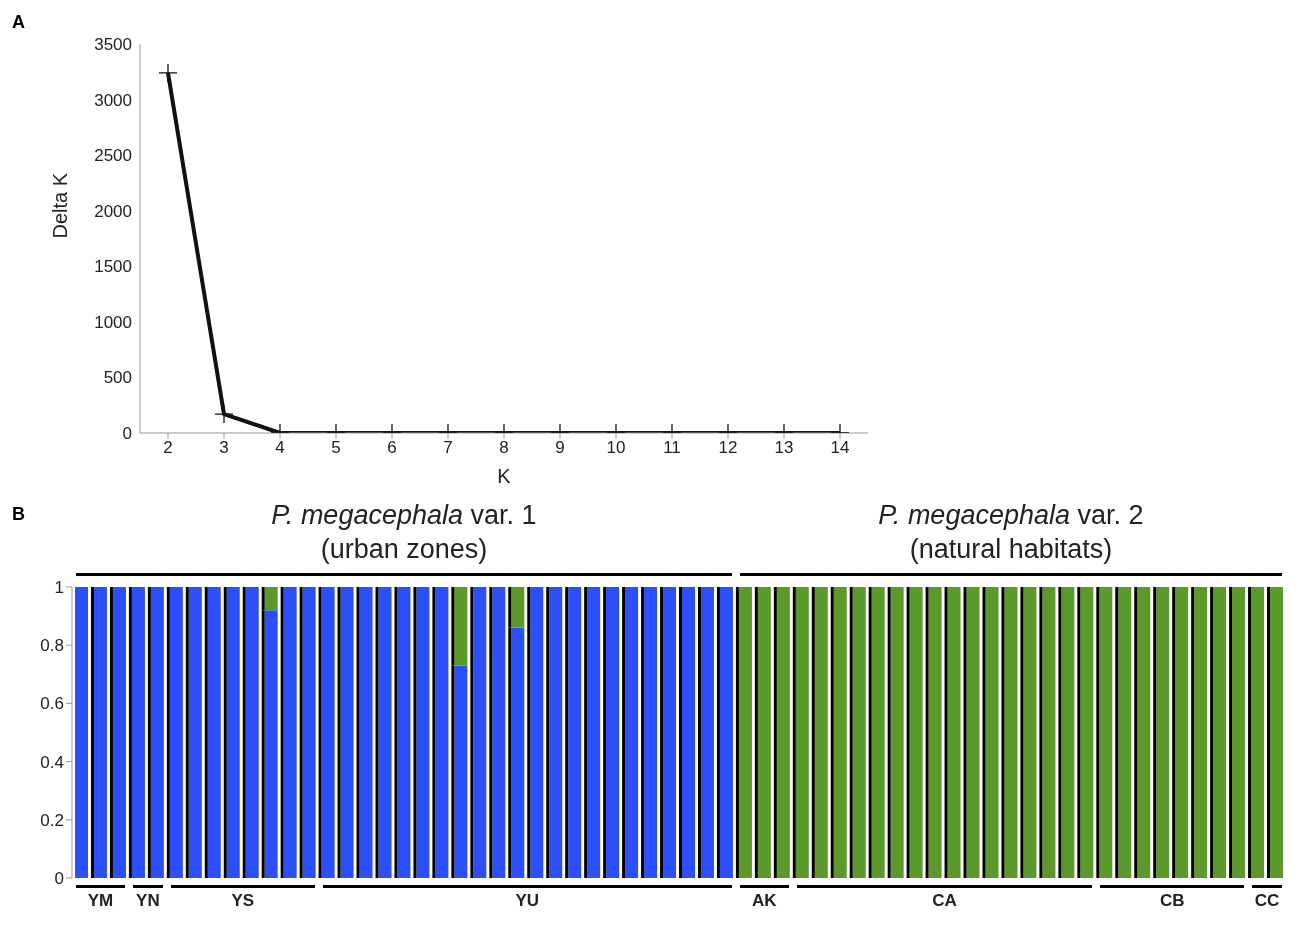 This screenshot has height=931, width=1306. What do you see at coordinates (1011, 515) in the screenshot?
I see `text: P. megacephala var. 2` at bounding box center [1011, 515].